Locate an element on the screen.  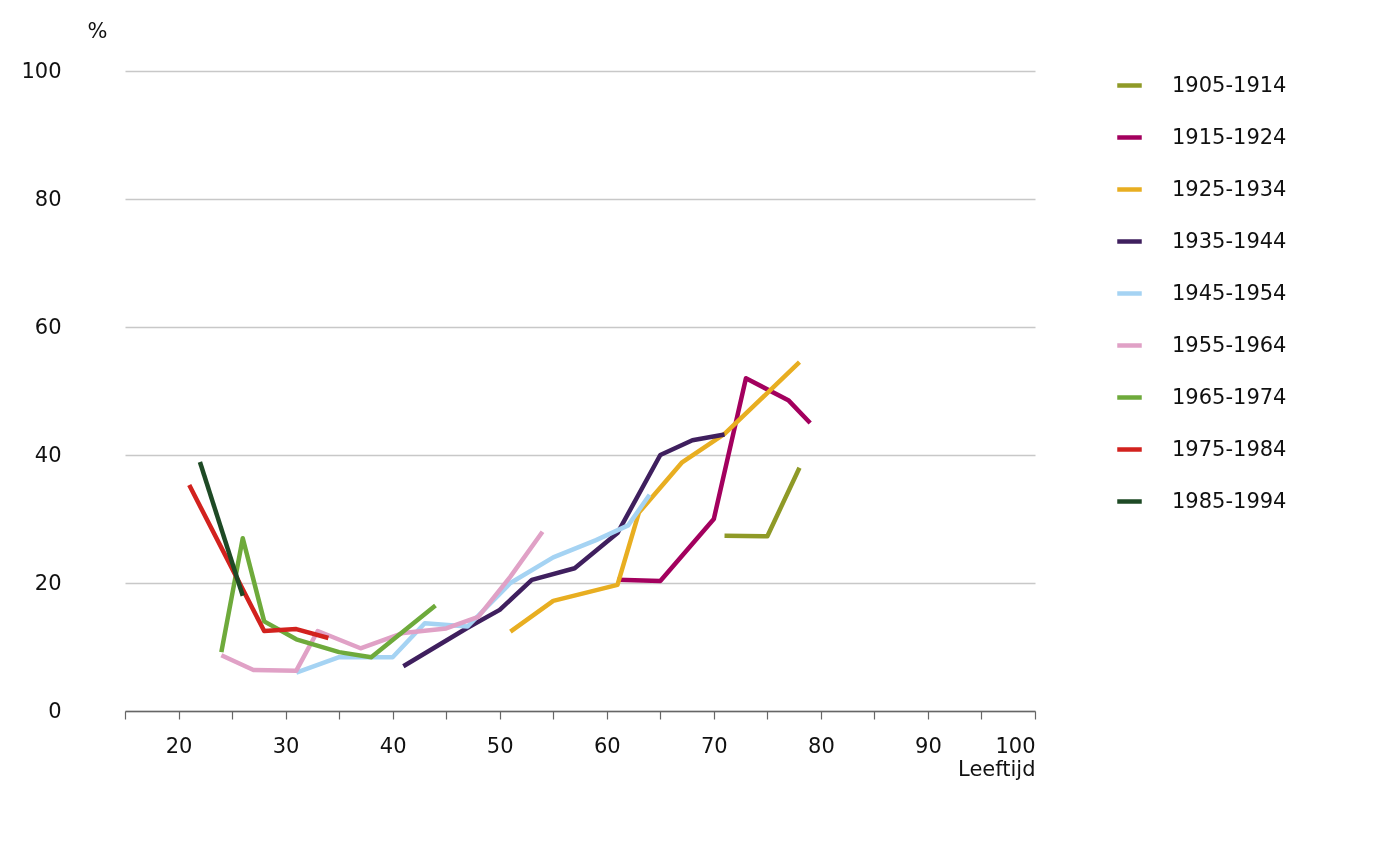
legend-label: 1965-1974 is located at coordinates (1229, 396).